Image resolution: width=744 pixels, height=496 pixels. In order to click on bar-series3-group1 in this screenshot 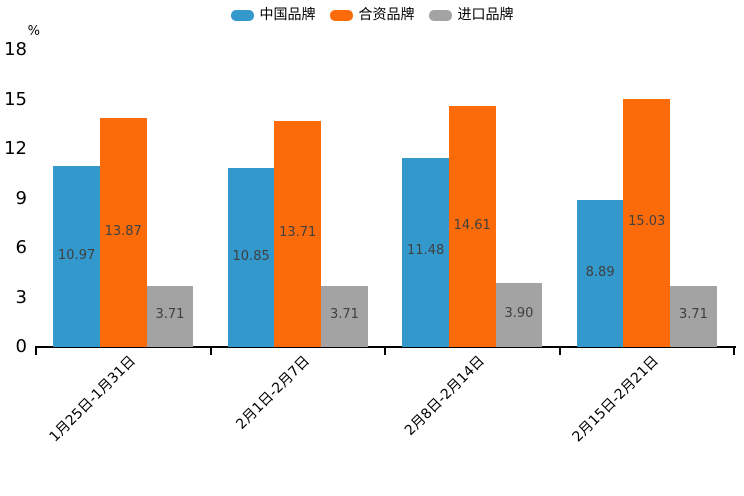, I will do `click(170, 316)`.